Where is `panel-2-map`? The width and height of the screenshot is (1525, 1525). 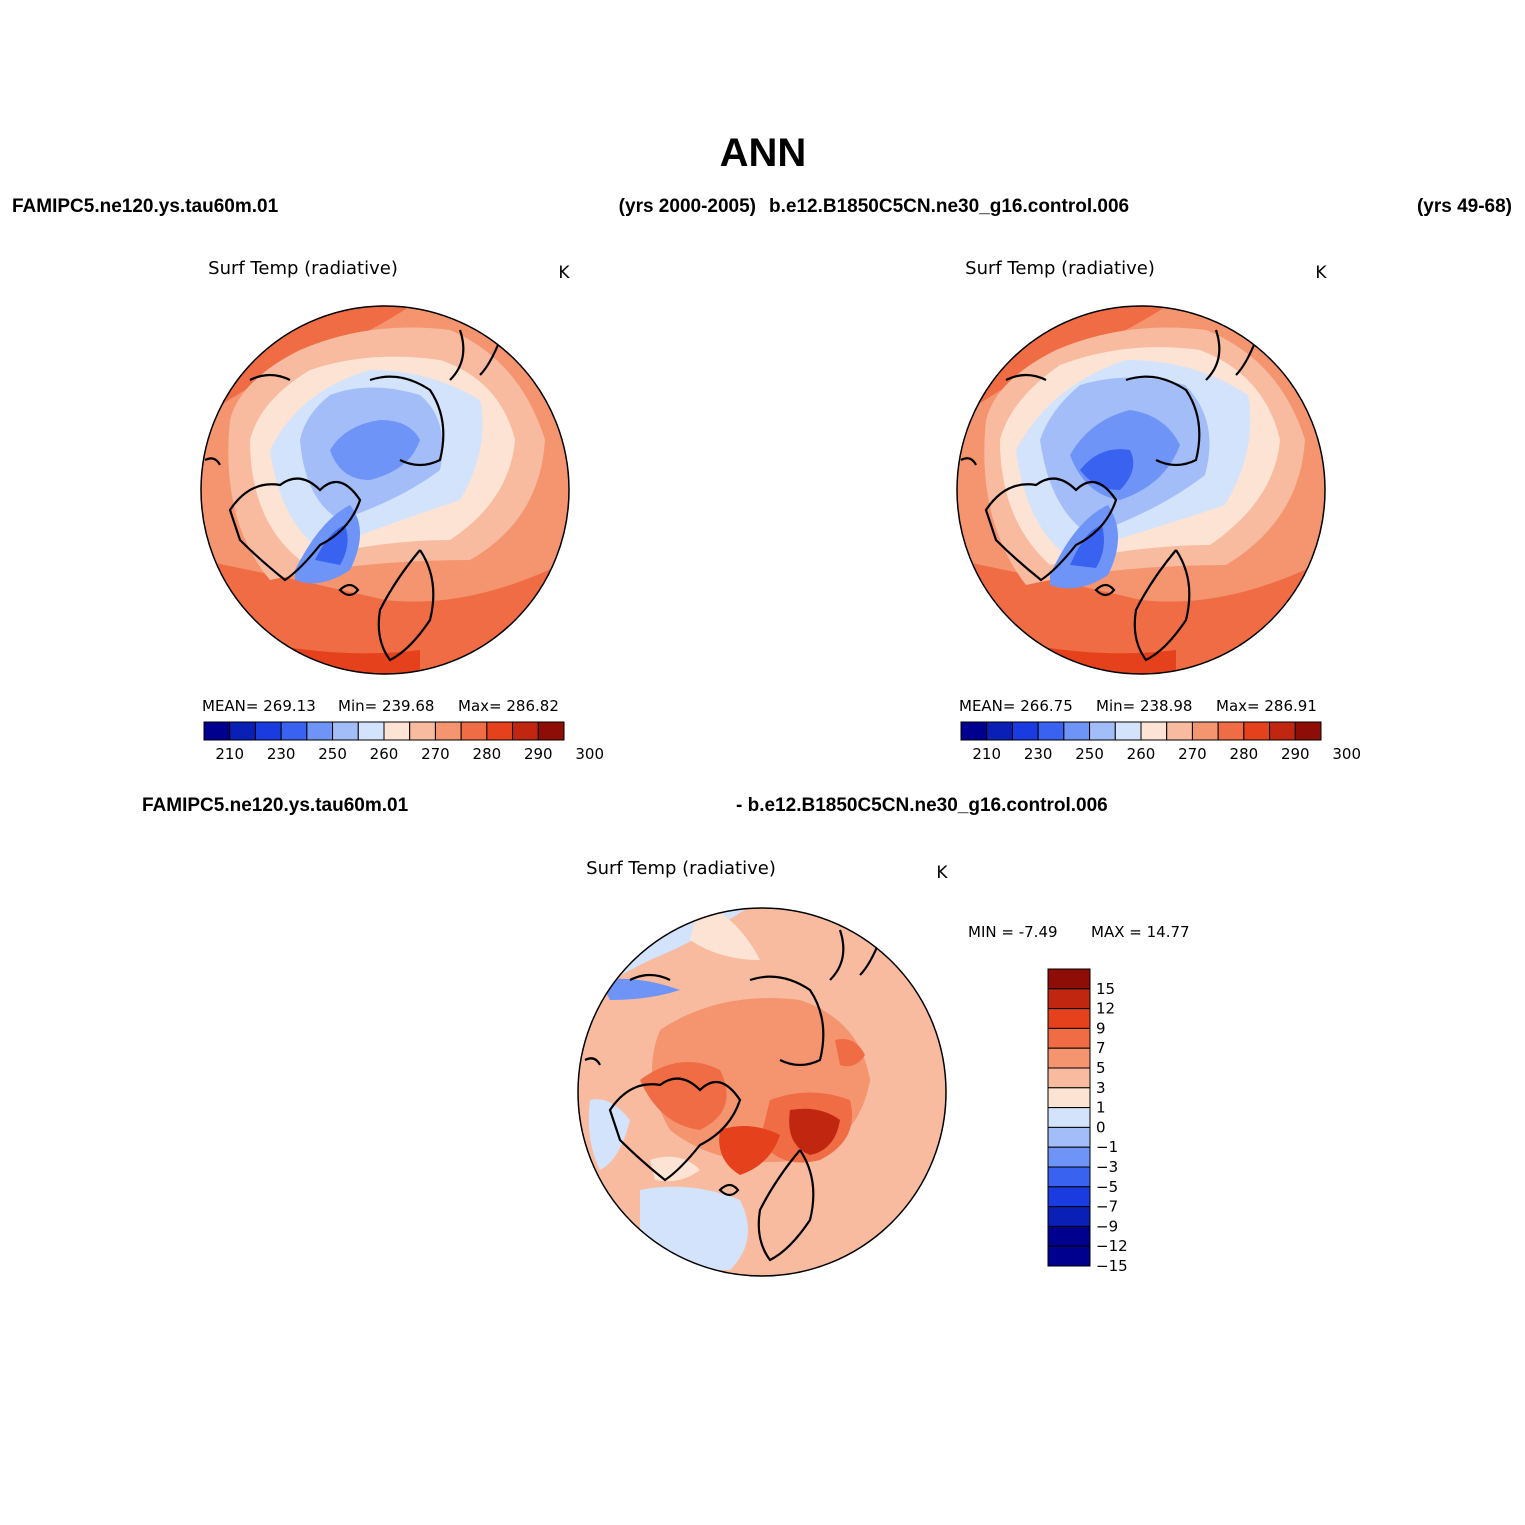
panel-2-map is located at coordinates (1141, 490).